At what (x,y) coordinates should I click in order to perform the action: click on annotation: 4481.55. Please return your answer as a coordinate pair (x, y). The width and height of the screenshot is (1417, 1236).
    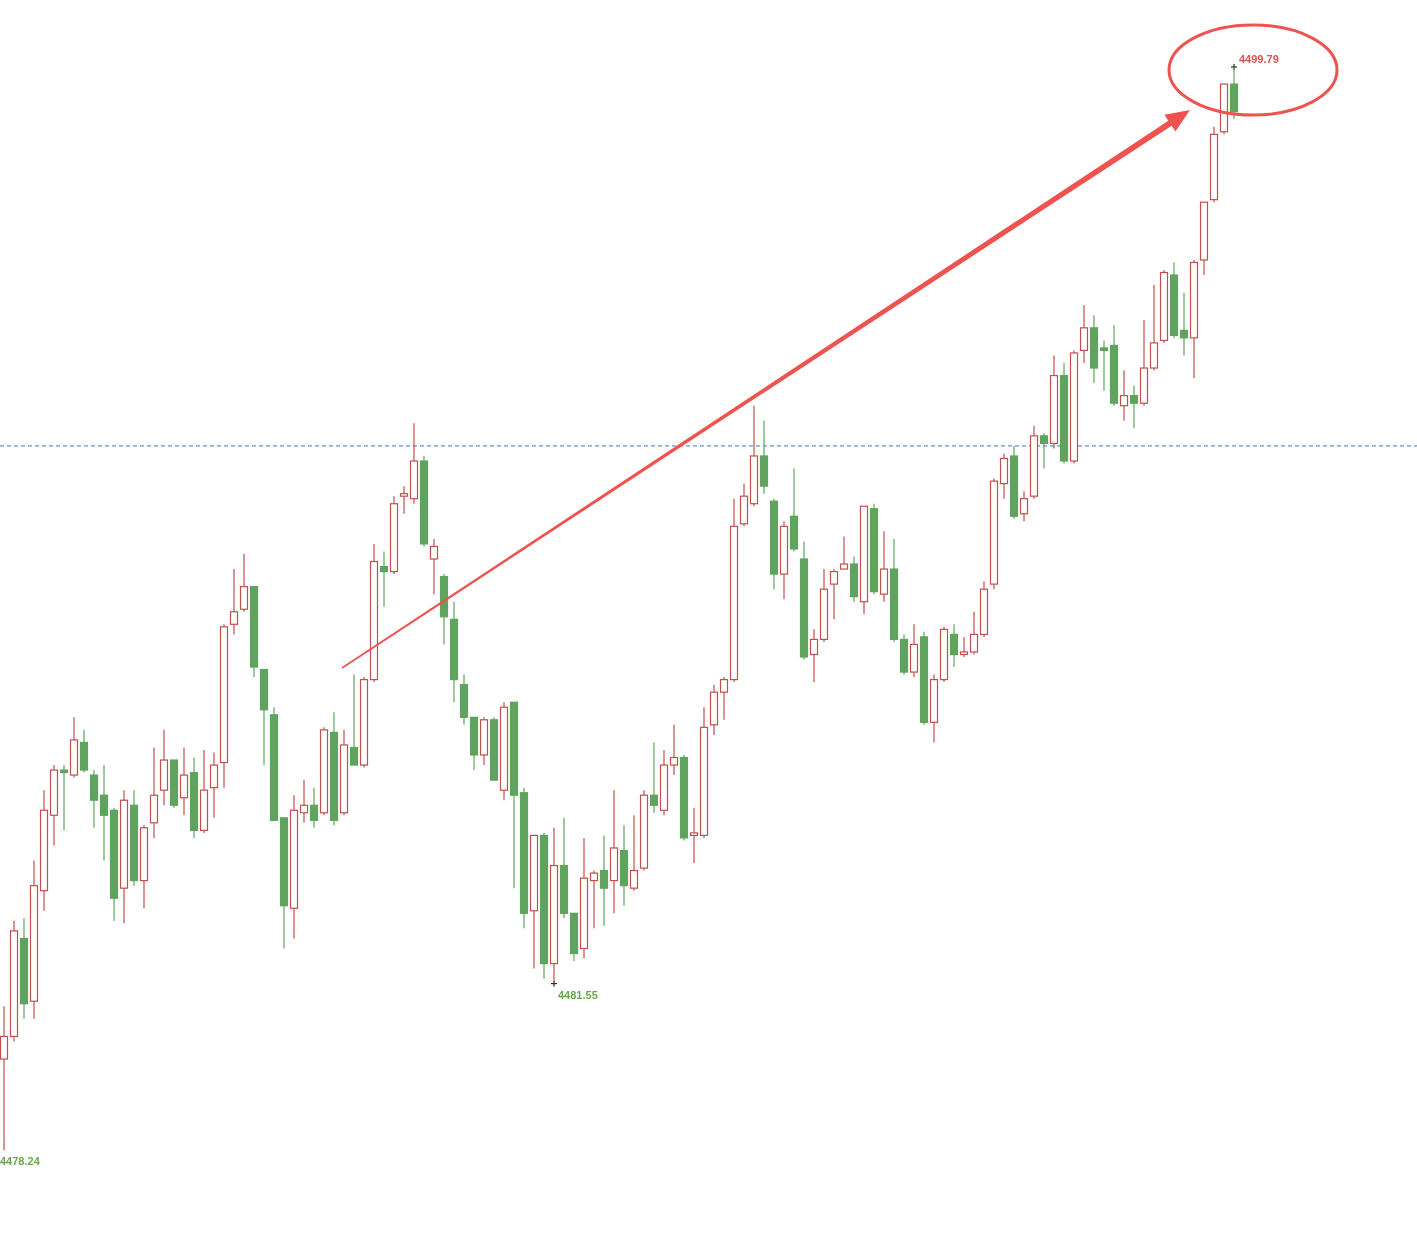
    Looking at the image, I should click on (578, 994).